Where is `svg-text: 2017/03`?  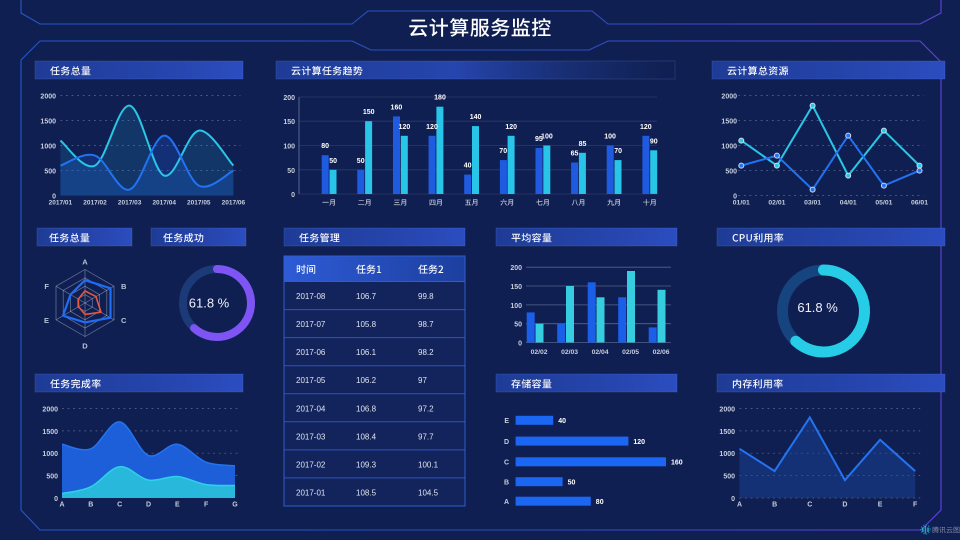
svg-text: 2017/03 is located at coordinates (130, 203).